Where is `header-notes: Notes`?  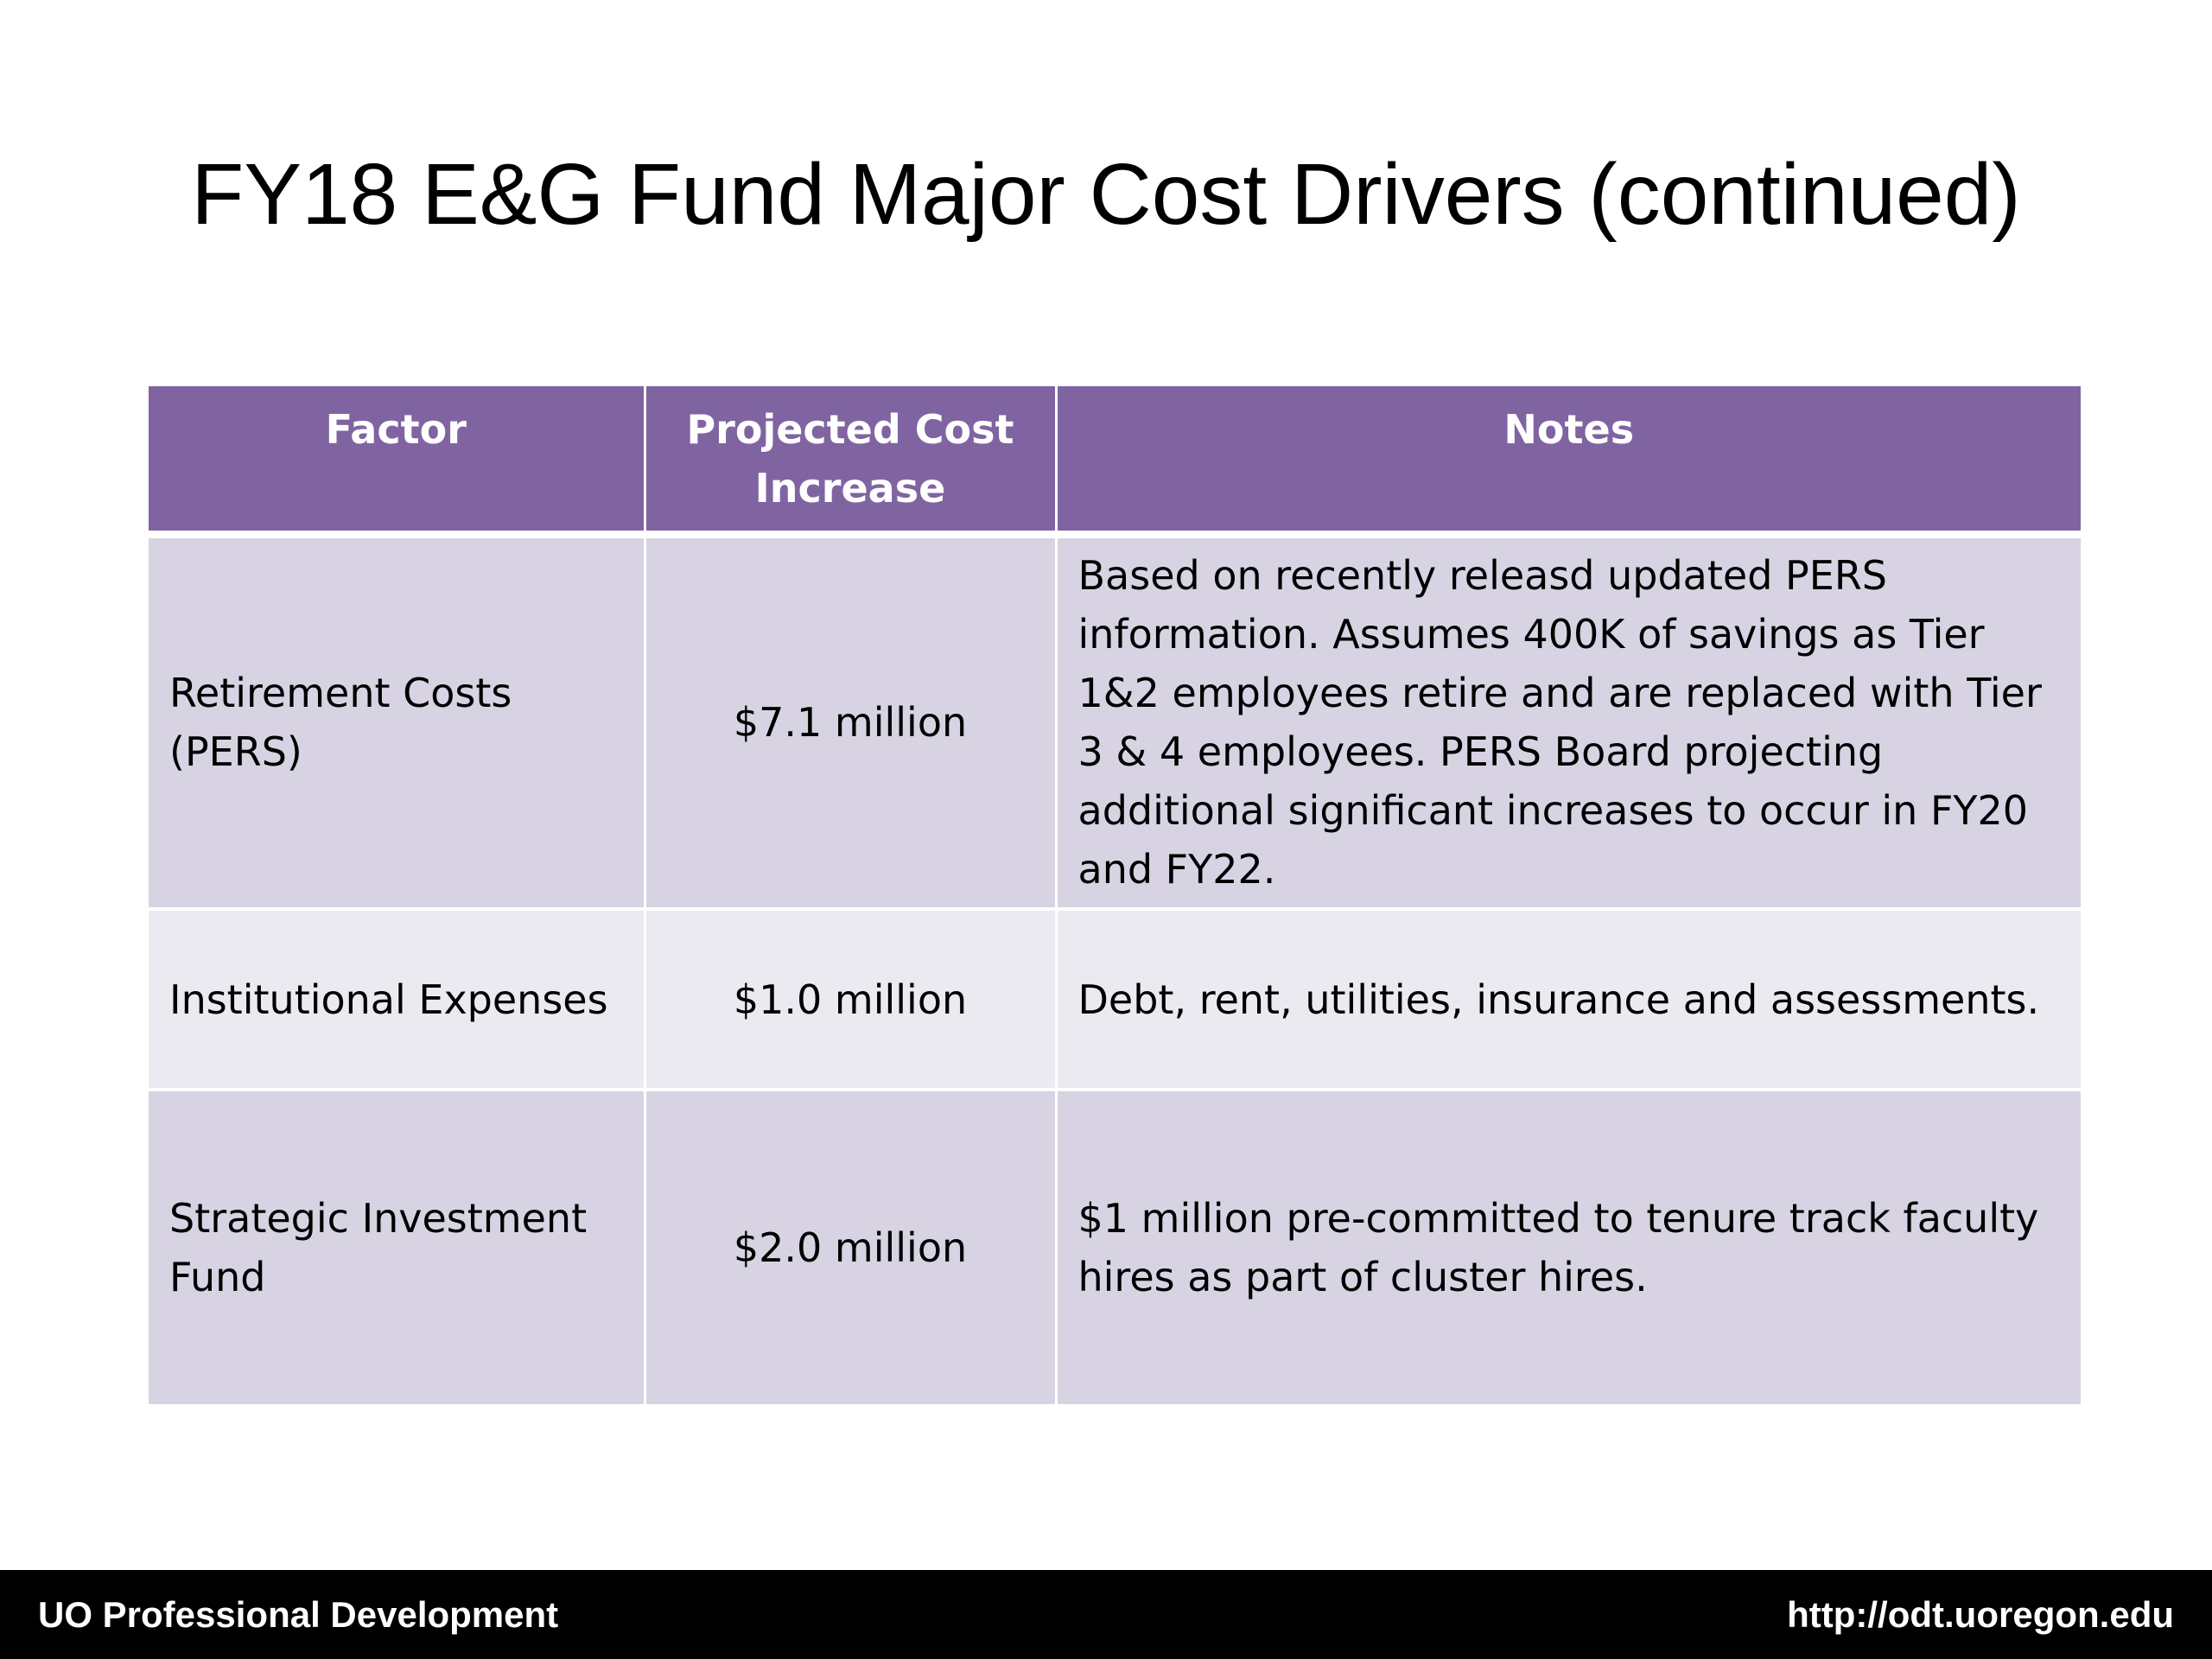 header-notes: Notes is located at coordinates (1568, 462).